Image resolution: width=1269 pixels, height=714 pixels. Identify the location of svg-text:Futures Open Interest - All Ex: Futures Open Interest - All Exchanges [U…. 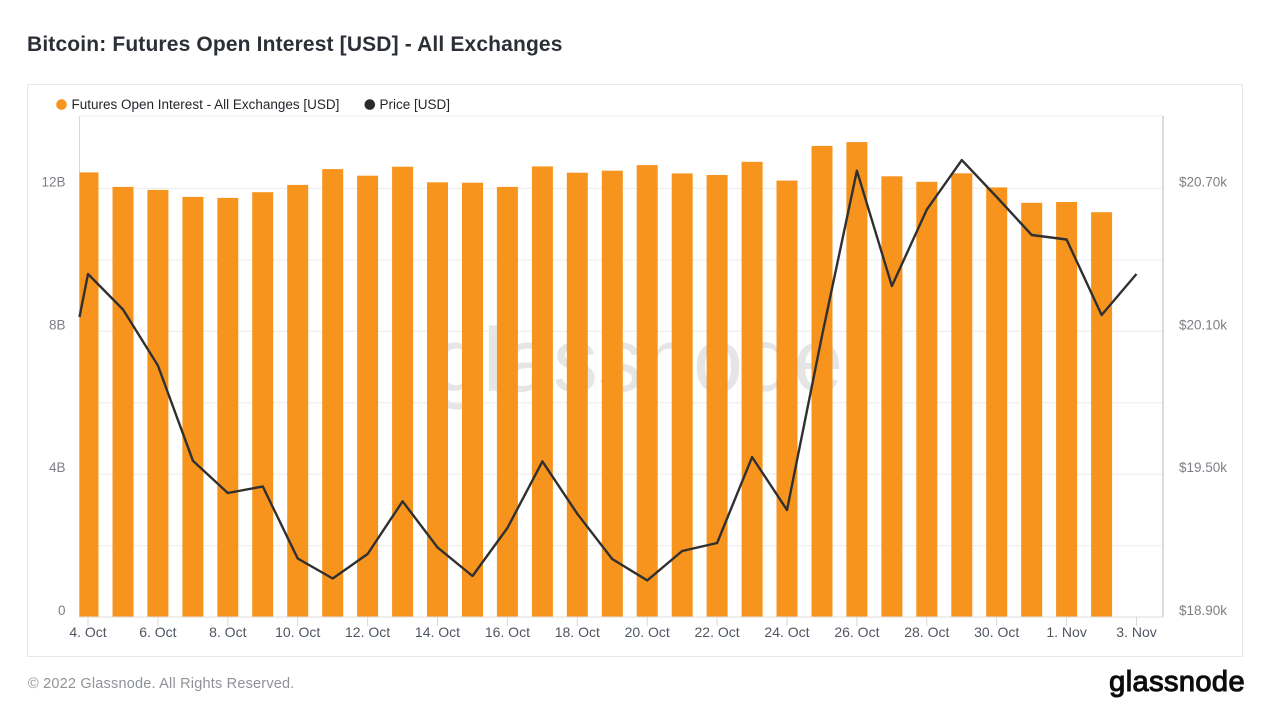
(206, 104).